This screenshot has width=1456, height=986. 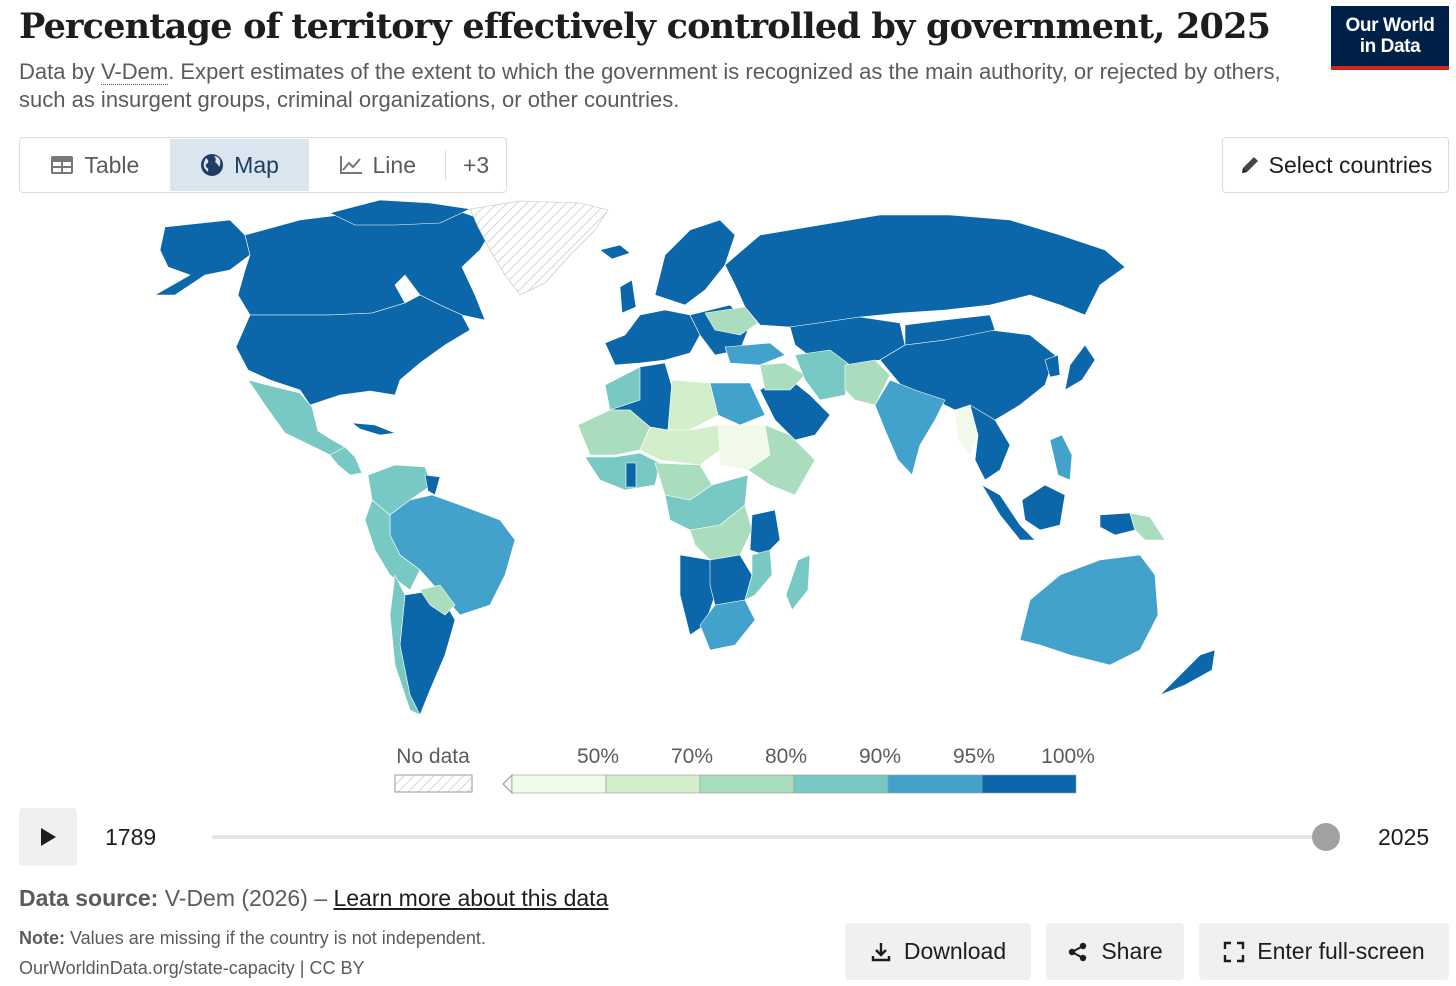 I want to click on tab-map-label: Map, so click(x=256, y=164).